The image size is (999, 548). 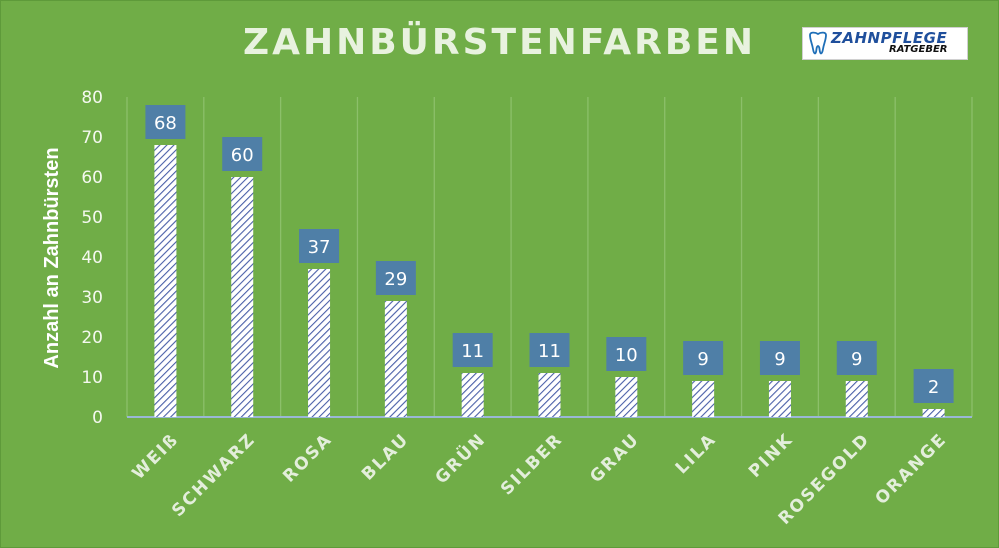 I want to click on brand-logo: ZAHNPFLEGE RATGEBER, so click(x=885, y=43).